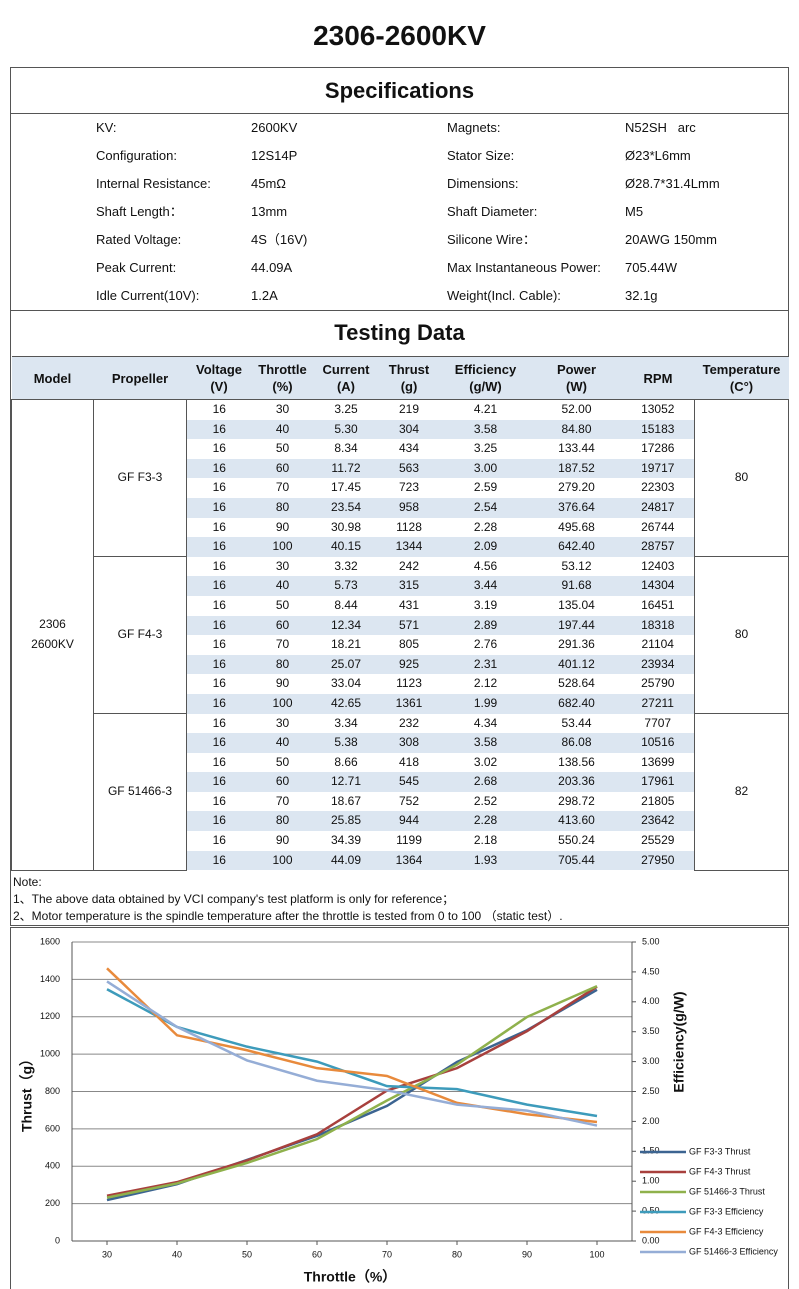  I want to click on data-cell: 23642, so click(658, 821).